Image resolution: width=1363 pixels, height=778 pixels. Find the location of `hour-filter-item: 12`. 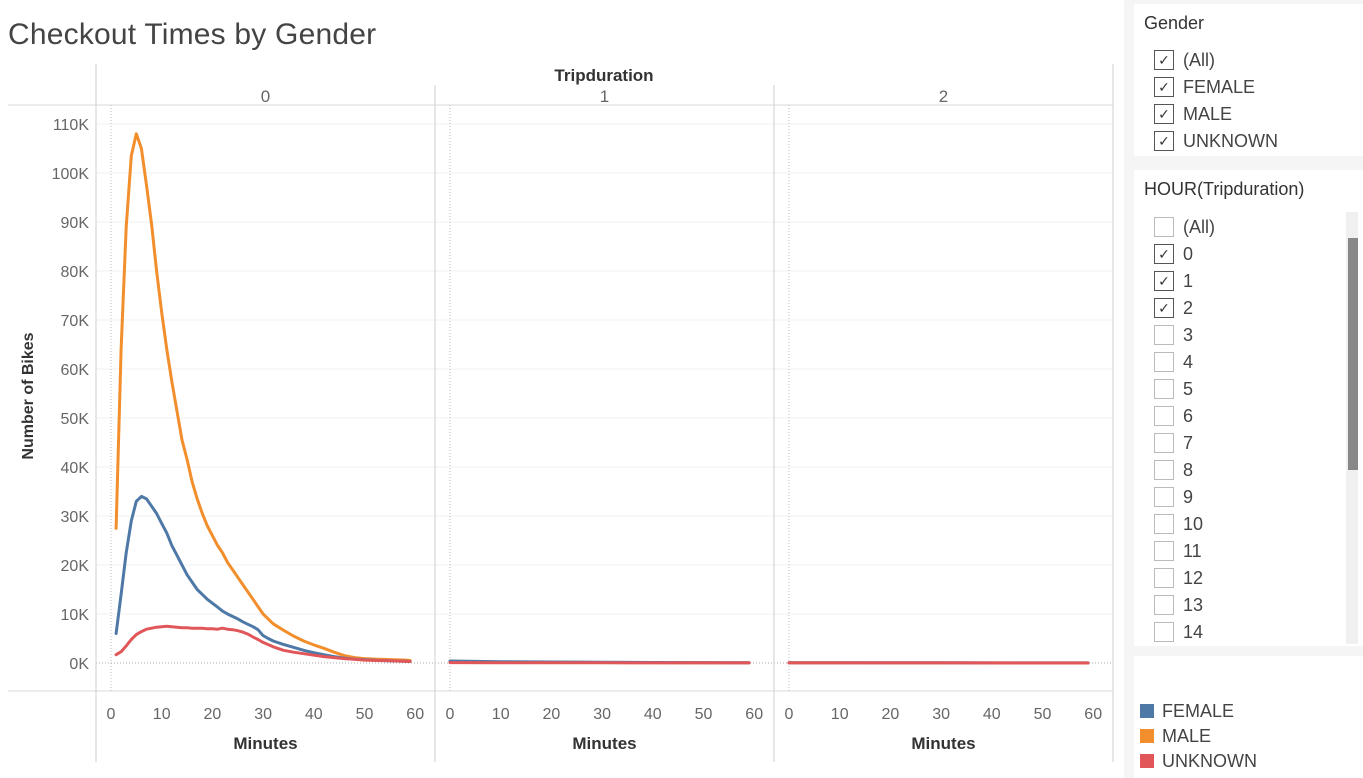

hour-filter-item: 12 is located at coordinates (1178, 578).